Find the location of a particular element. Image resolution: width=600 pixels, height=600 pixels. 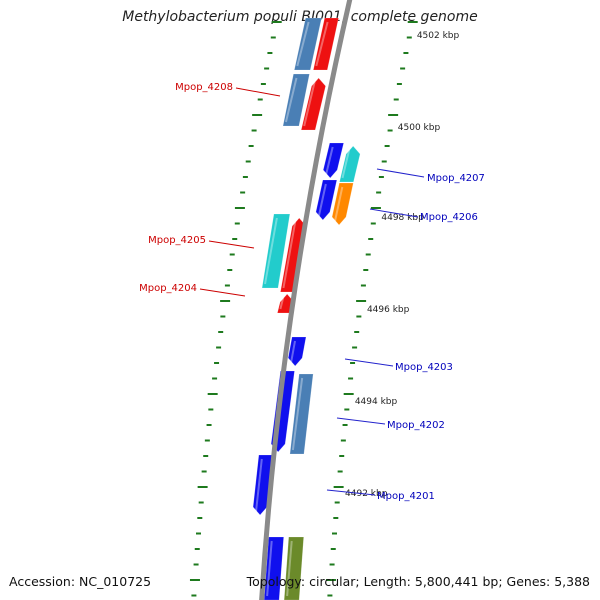

outer-tick-marks is located at coordinates (371, 309).